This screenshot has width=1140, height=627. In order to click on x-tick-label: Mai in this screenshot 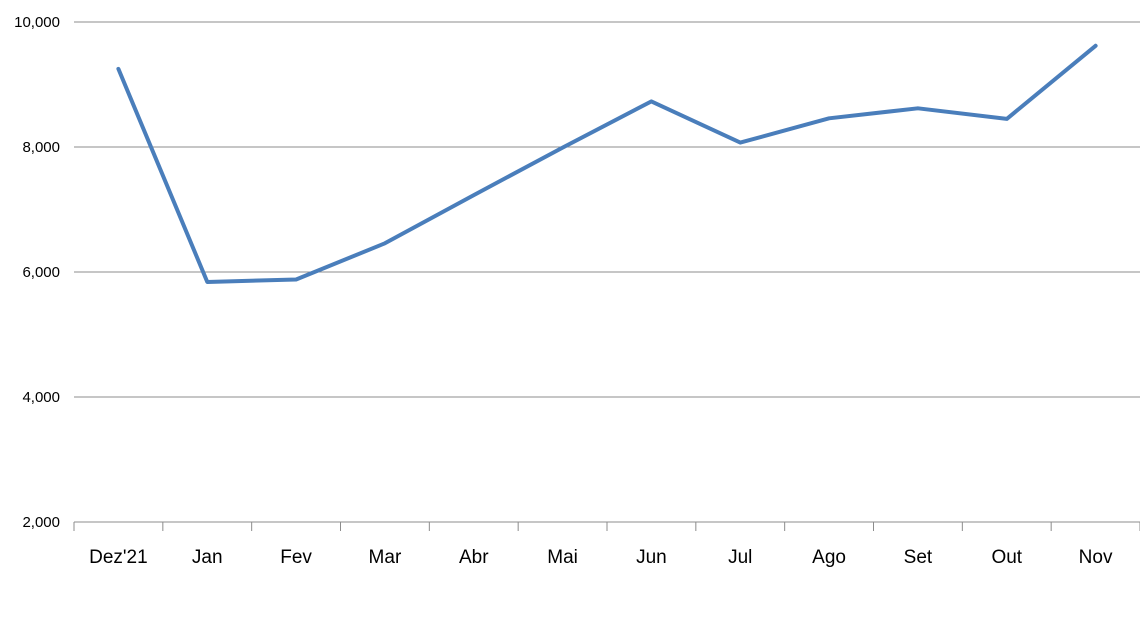, I will do `click(562, 557)`.